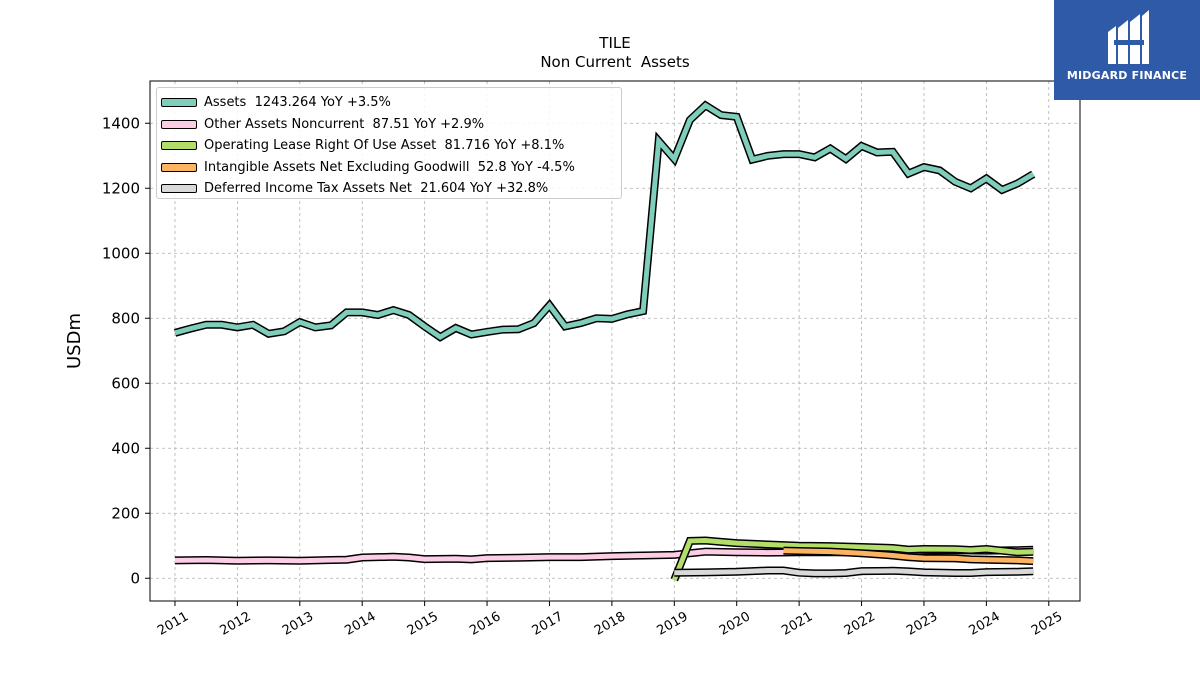 This screenshot has width=1200, height=675. What do you see at coordinates (179, 189) in the screenshot?
I see `legend-swatch-deferred-income-tax` at bounding box center [179, 189].